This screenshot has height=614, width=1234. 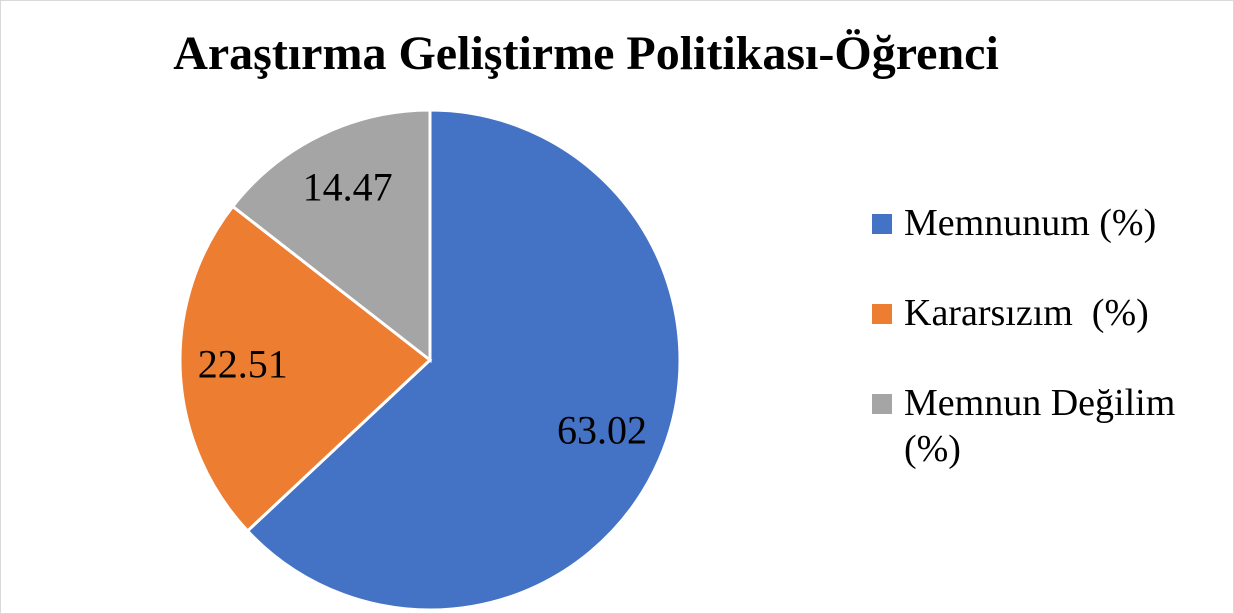 I want to click on legend-item: Kararsızım (%), so click(x=1047, y=313).